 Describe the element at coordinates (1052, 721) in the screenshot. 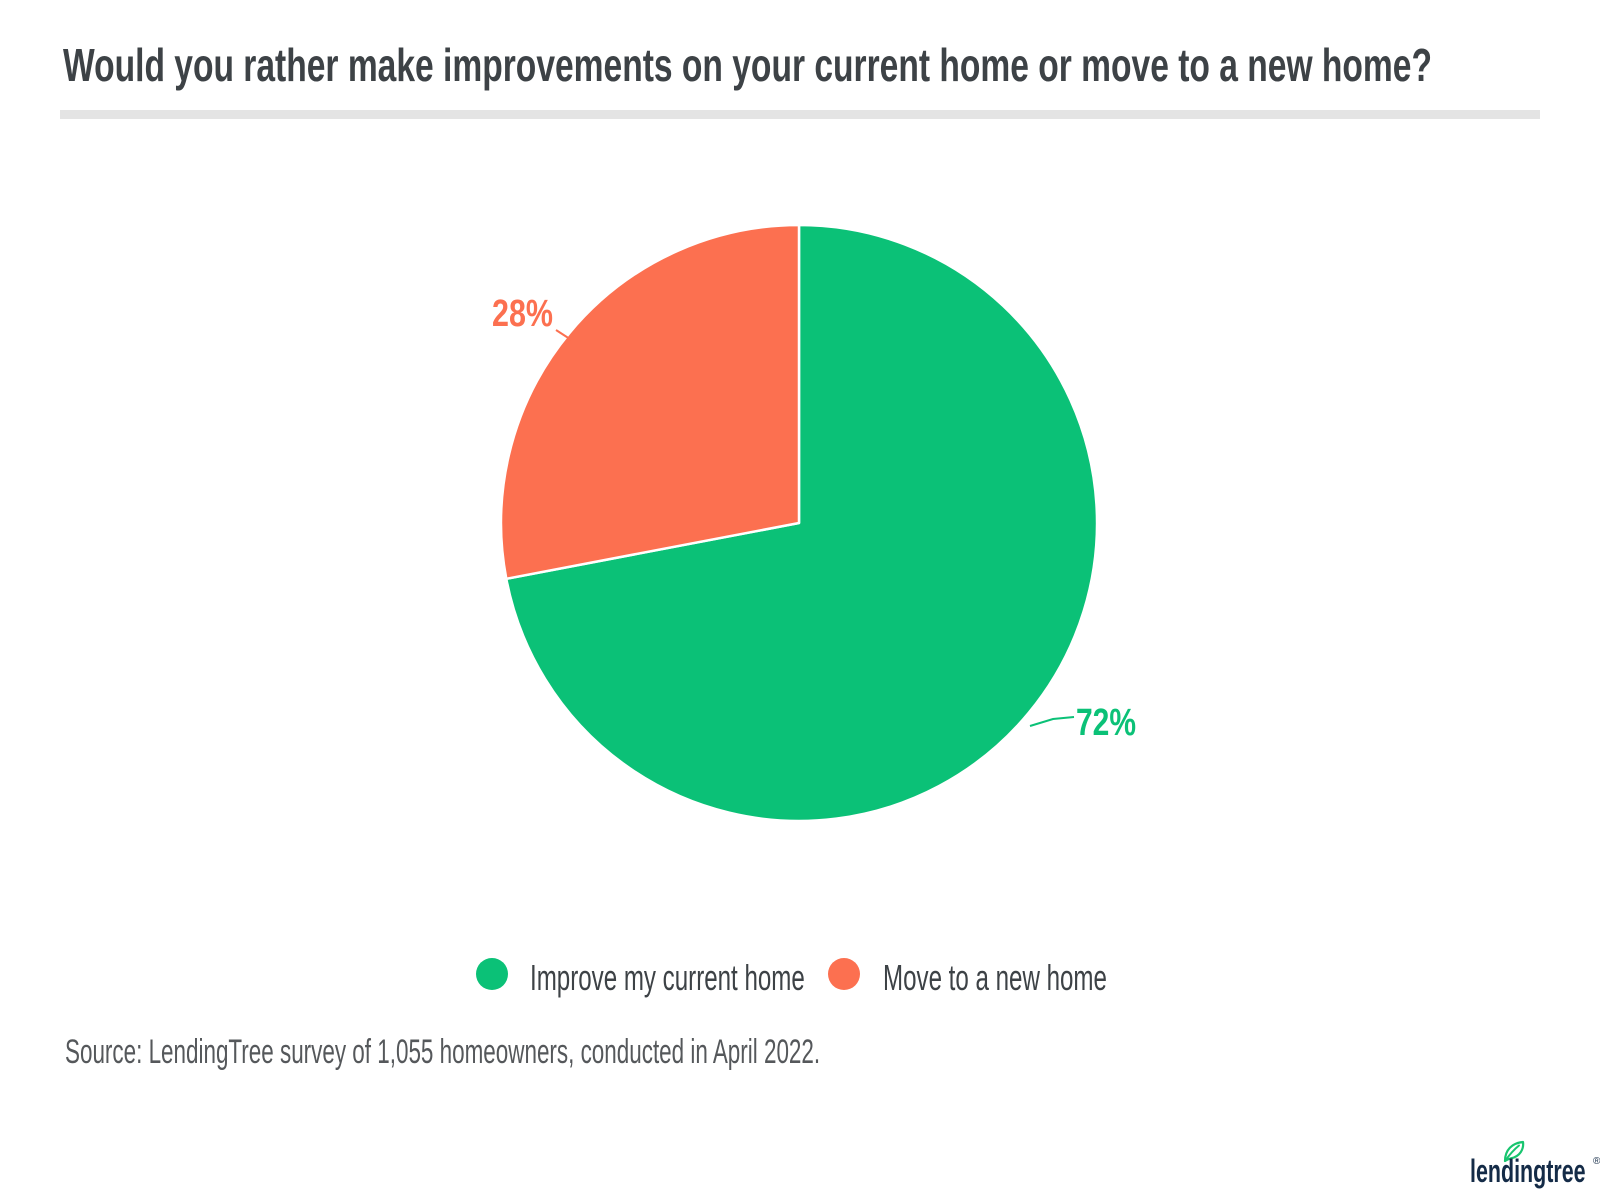

I see `label-connector-improve` at that location.